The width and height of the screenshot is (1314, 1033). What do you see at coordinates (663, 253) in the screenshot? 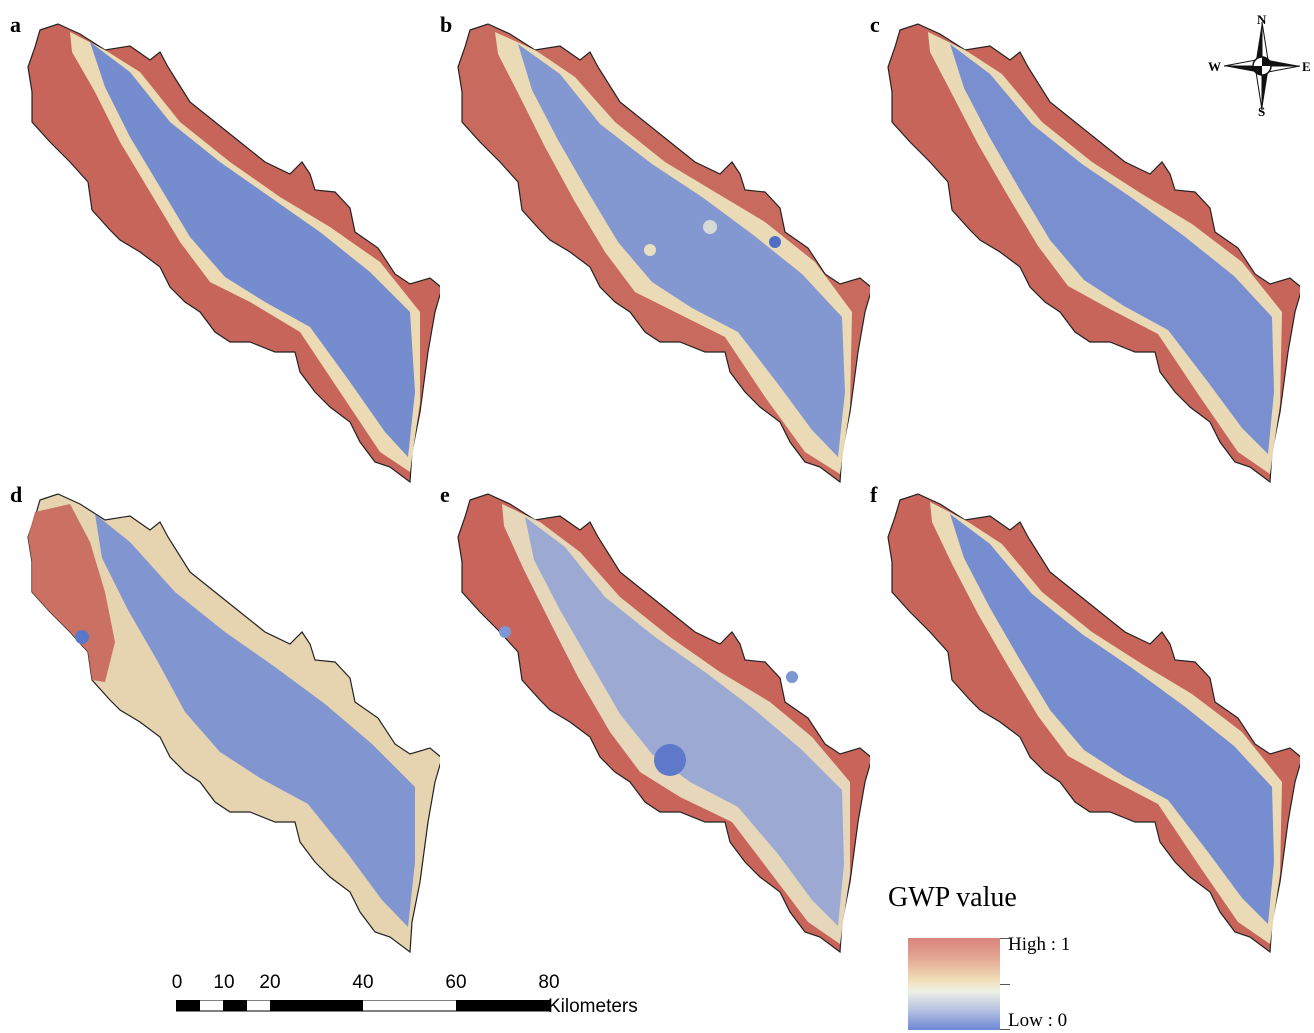
I see `basin-map-b` at bounding box center [663, 253].